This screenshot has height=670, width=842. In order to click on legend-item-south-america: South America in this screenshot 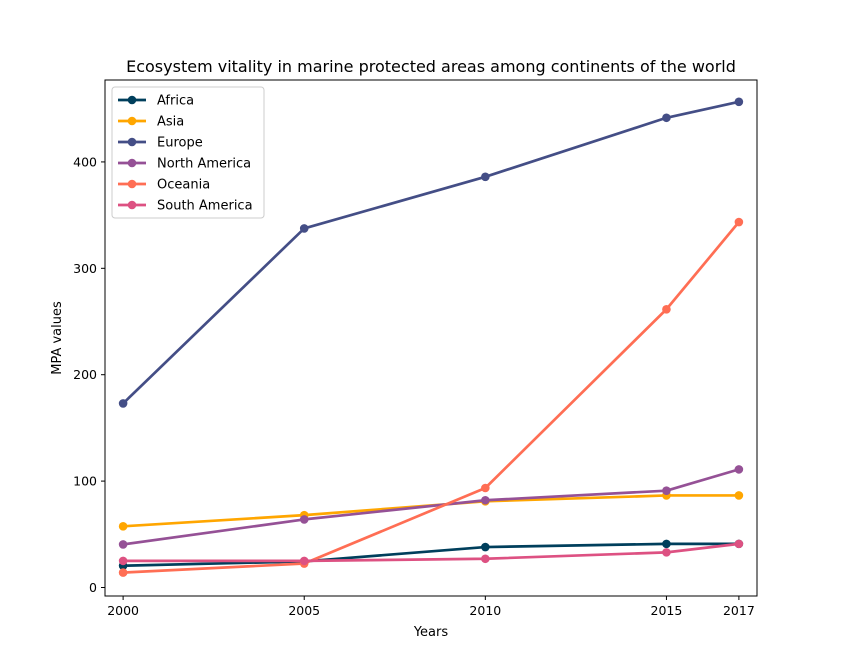, I will do `click(185, 206)`.